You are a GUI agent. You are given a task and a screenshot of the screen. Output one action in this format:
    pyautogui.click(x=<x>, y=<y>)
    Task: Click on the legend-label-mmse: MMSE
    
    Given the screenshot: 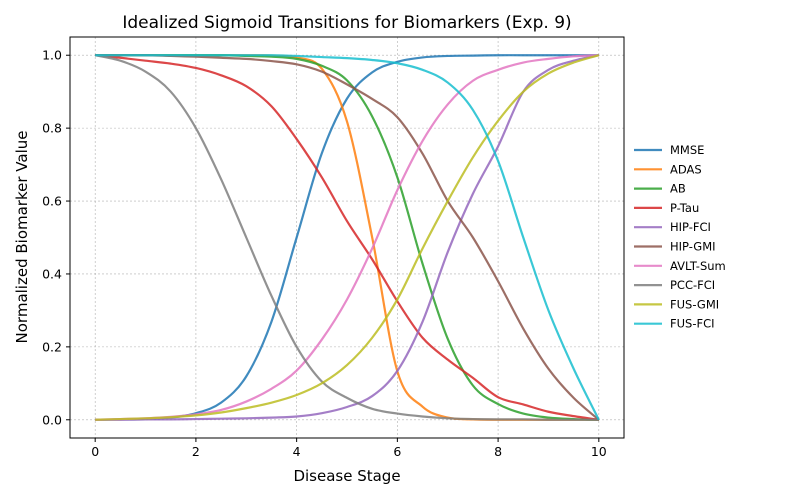 What is the action you would take?
    pyautogui.click(x=687, y=150)
    